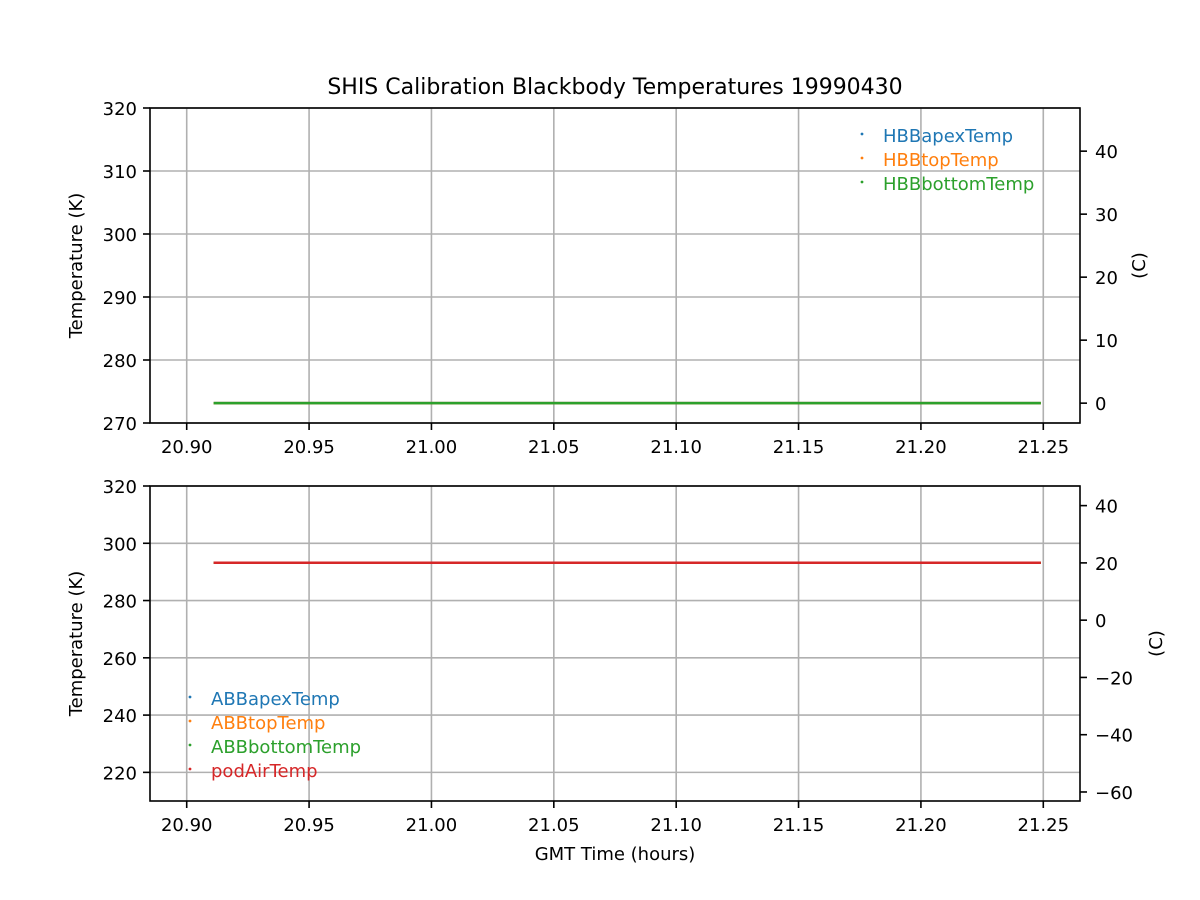 The height and width of the screenshot is (900, 1200). I want to click on y-right-tick-label: −40, so click(1114, 736).